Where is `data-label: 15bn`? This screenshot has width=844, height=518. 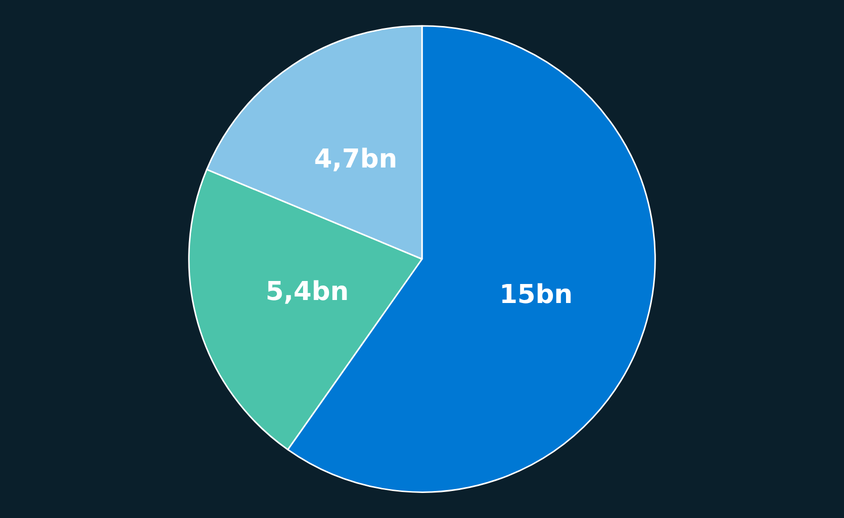
data-label: 15bn is located at coordinates (536, 295).